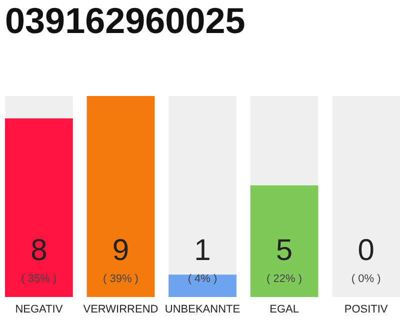 The height and width of the screenshot is (320, 410). I want to click on annotation: ( 22% ), so click(284, 279).